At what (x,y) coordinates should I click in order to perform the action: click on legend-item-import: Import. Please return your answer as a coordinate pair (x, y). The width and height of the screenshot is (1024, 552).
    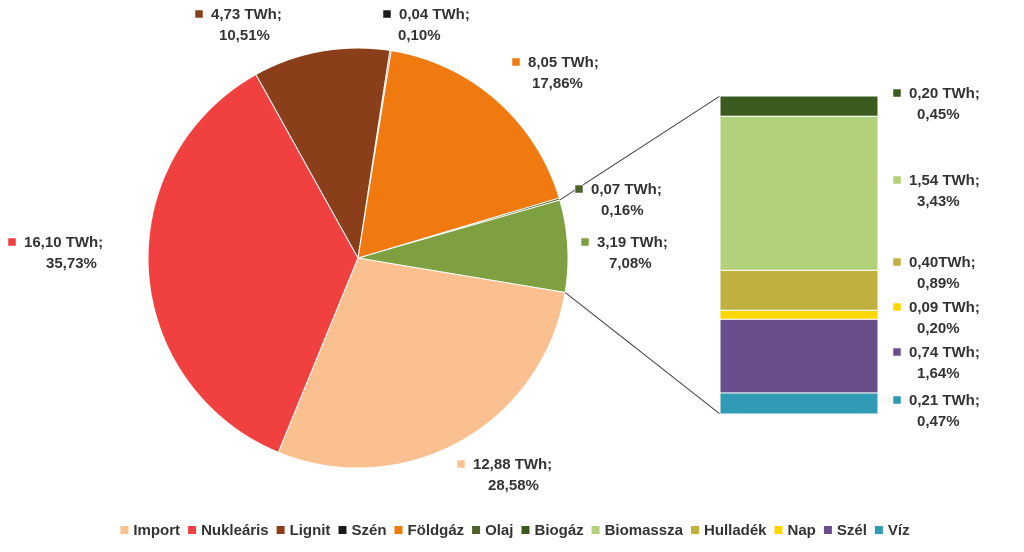
    Looking at the image, I should click on (150, 530).